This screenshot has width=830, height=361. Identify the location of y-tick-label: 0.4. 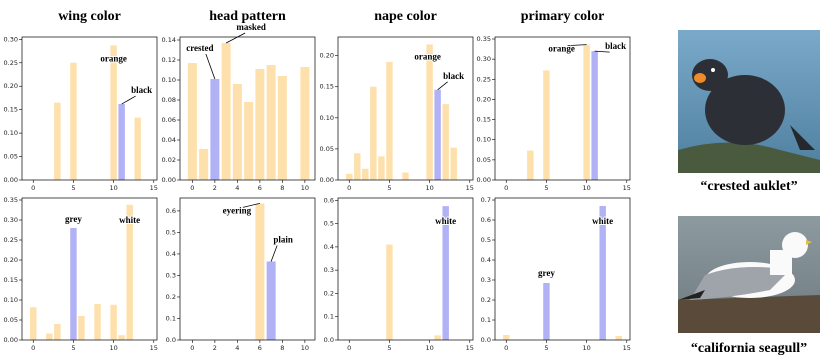
(171, 254).